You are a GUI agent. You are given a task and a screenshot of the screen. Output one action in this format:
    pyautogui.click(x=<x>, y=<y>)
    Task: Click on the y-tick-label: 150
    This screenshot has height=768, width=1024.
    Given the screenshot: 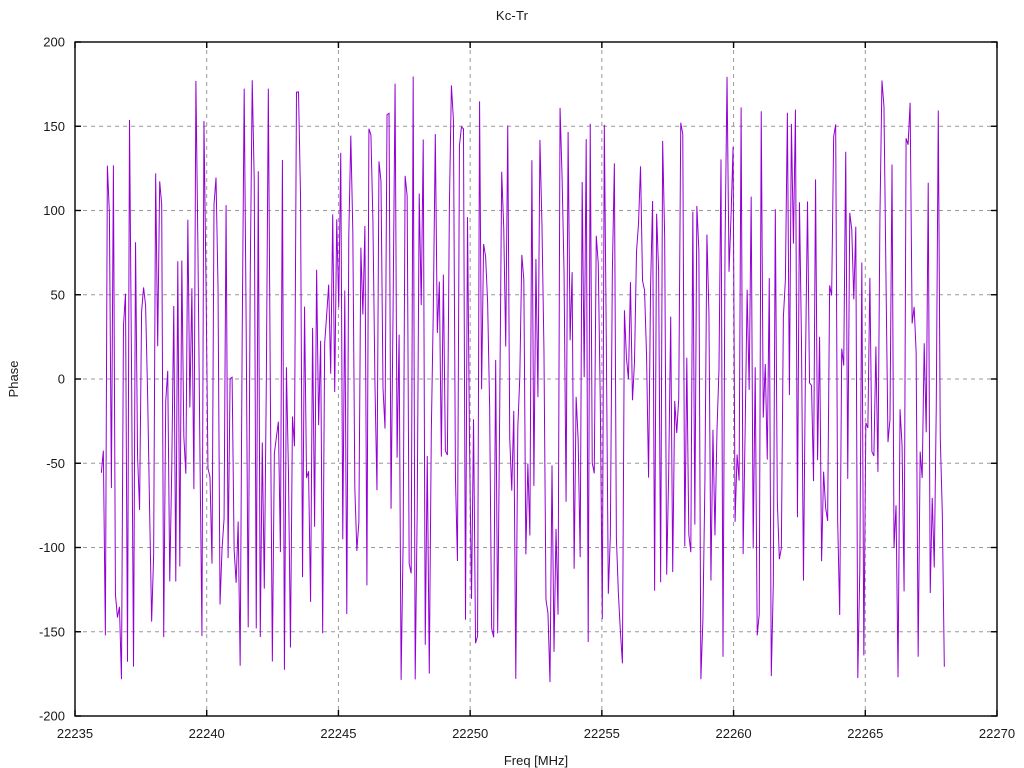 What is the action you would take?
    pyautogui.click(x=54, y=126)
    